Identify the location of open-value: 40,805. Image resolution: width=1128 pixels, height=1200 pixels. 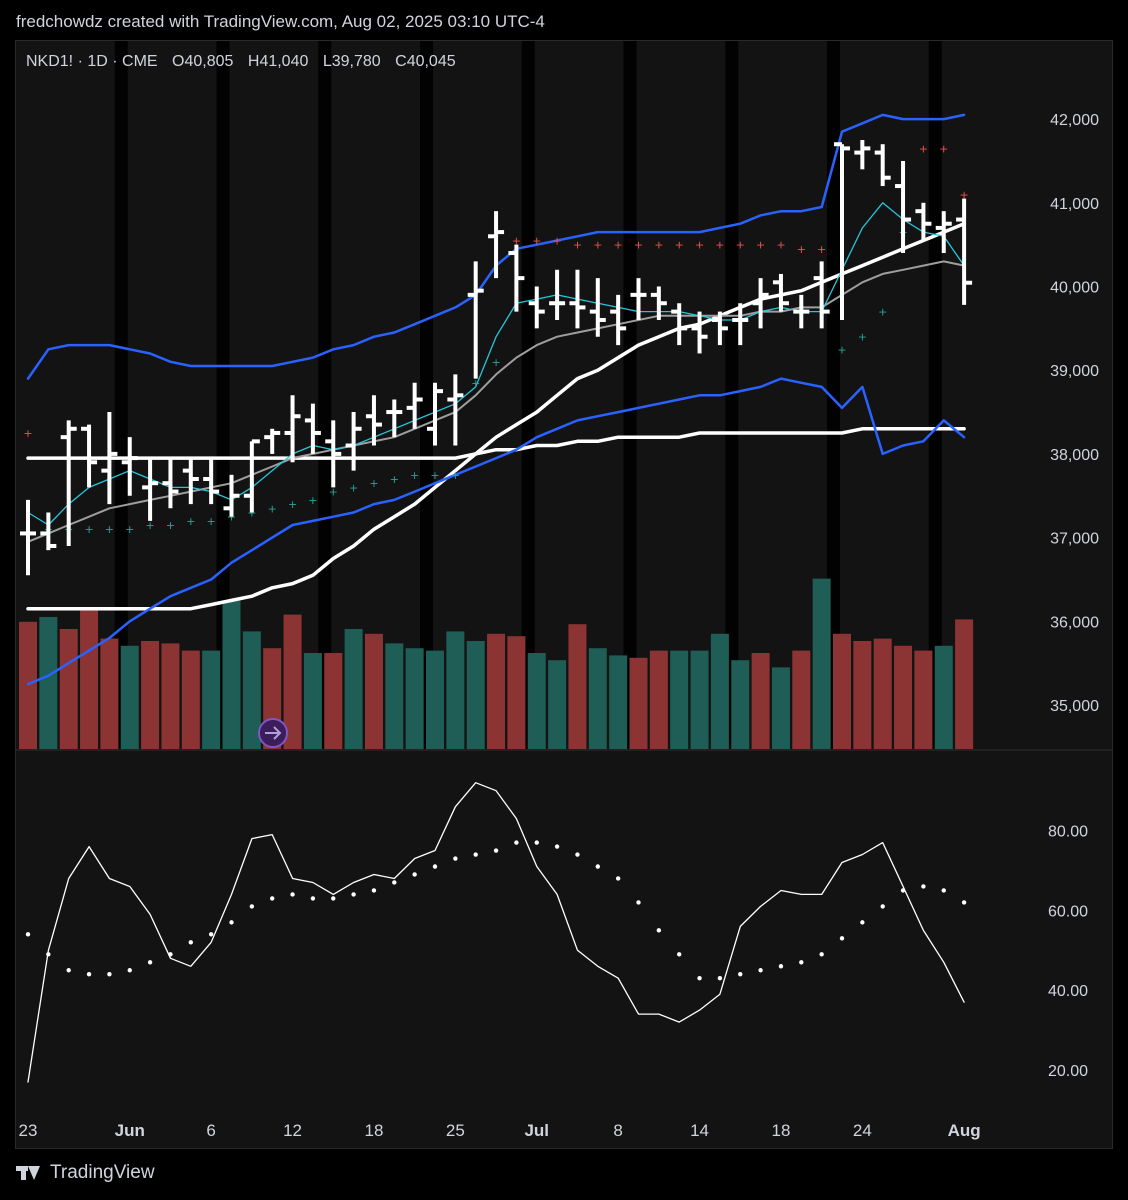
(209, 61).